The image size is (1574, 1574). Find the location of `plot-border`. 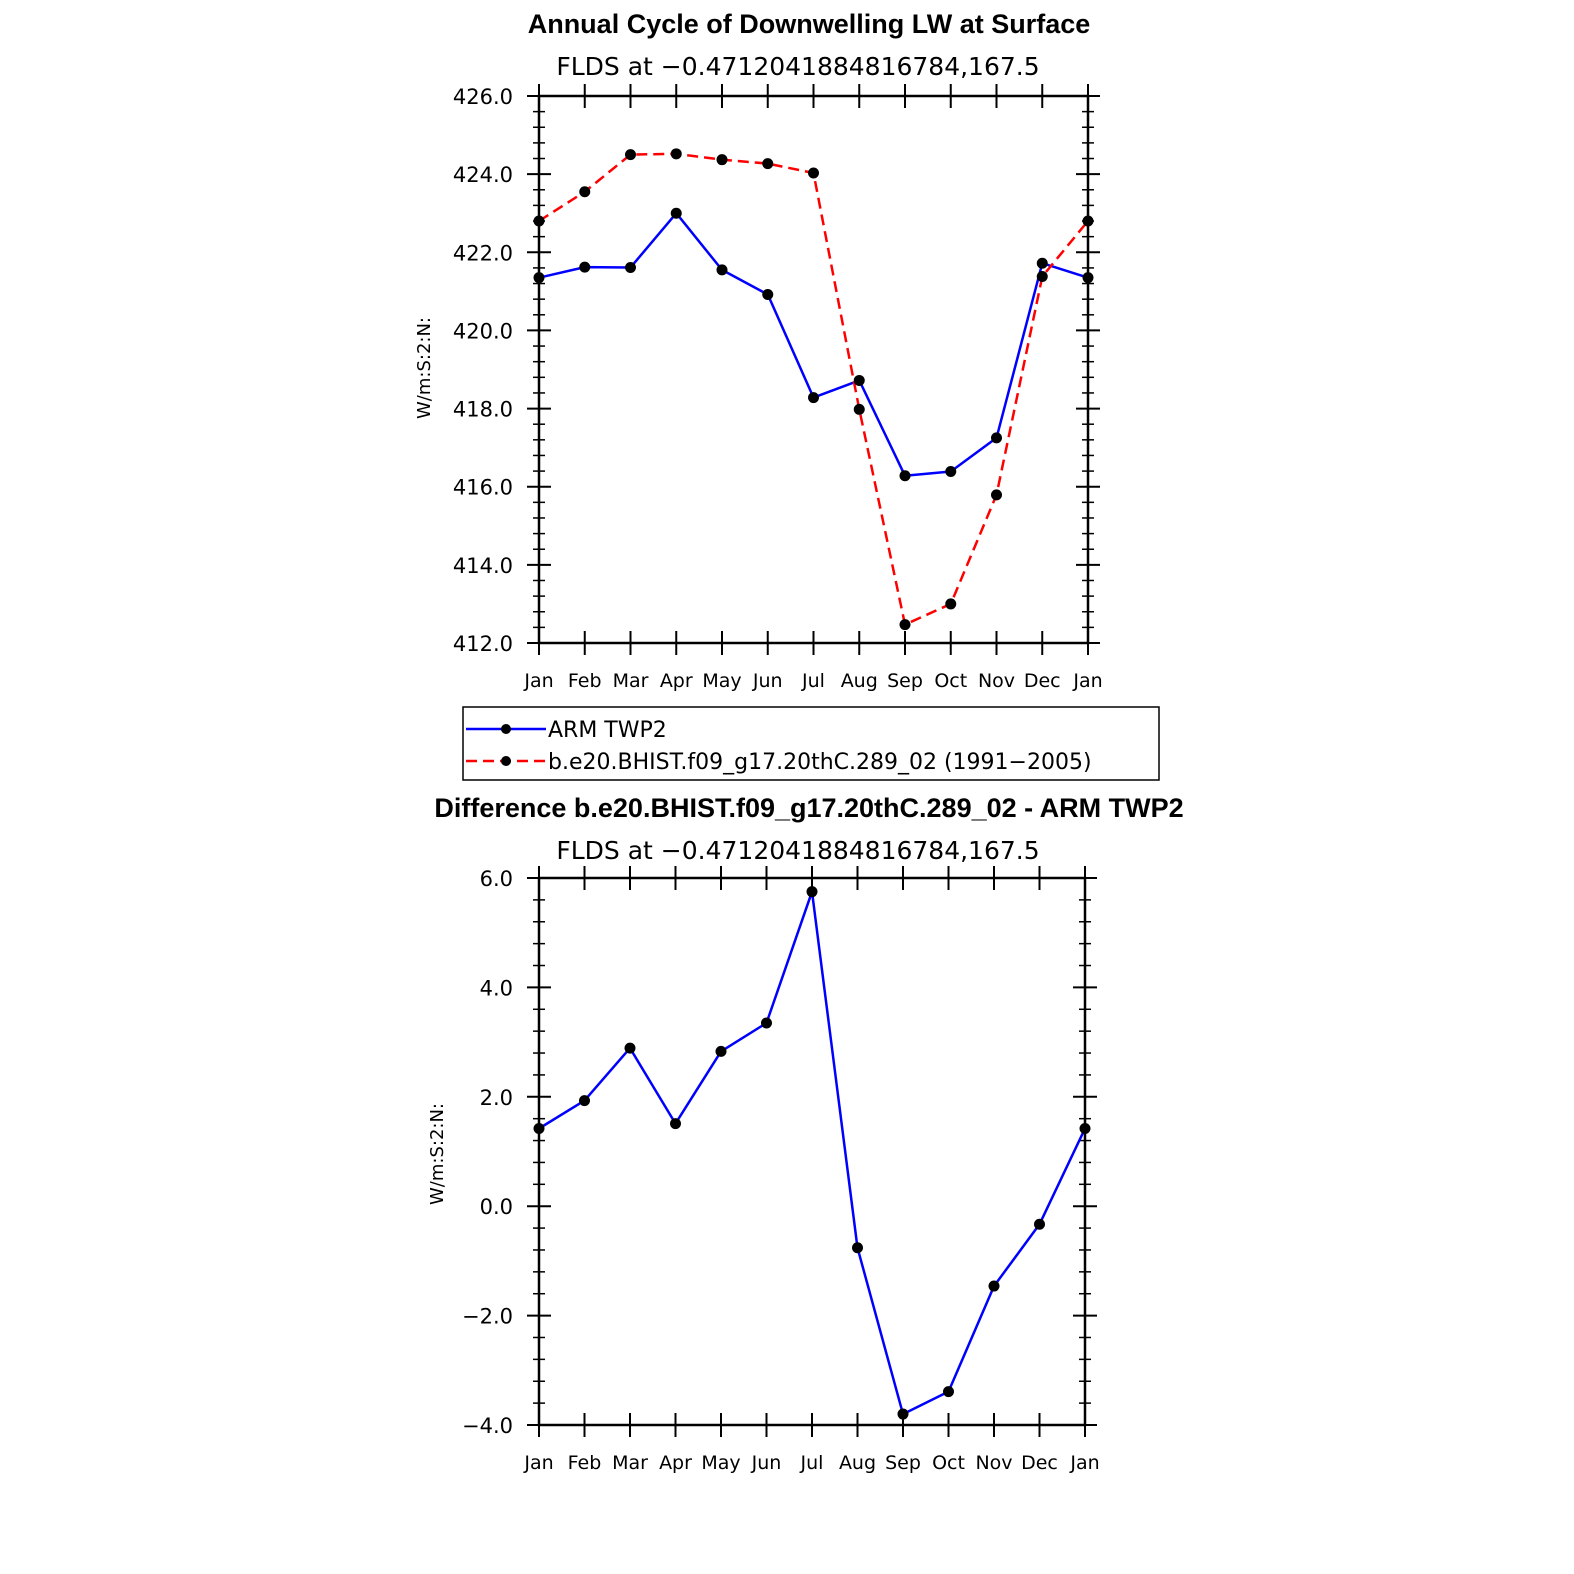

plot-border is located at coordinates (812, 1151).